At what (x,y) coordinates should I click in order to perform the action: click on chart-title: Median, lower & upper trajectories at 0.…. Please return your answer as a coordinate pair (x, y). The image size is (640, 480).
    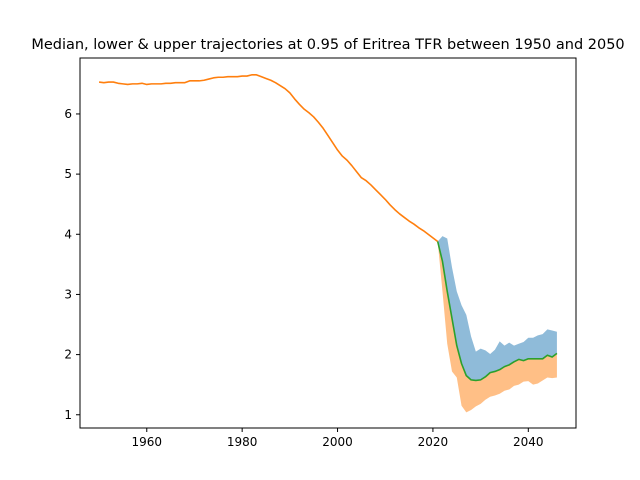
    Looking at the image, I should click on (327, 45).